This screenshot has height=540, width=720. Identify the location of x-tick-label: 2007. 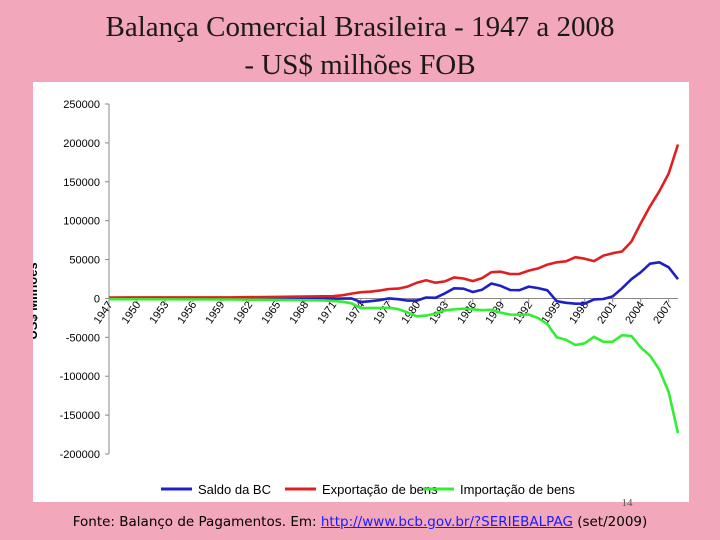
(663, 312).